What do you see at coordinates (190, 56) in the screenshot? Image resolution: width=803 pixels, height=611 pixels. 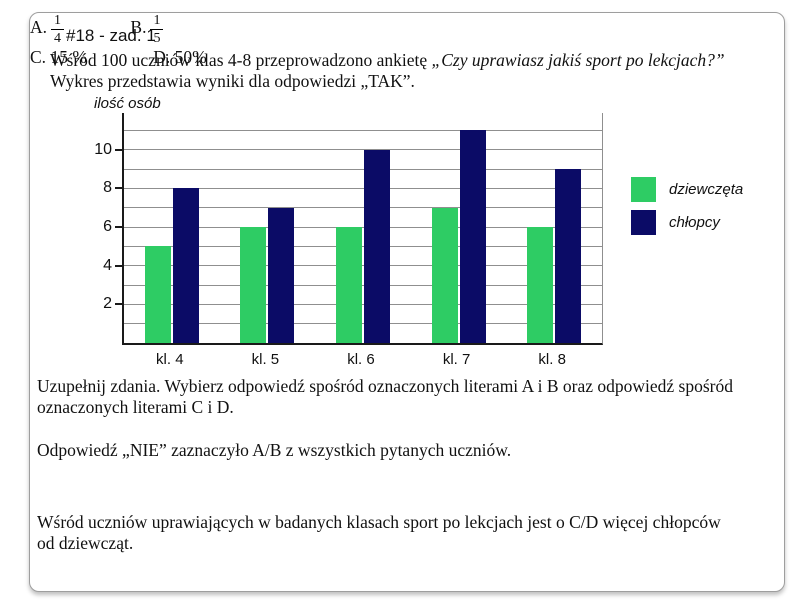 I see `option-d-value: 50%` at bounding box center [190, 56].